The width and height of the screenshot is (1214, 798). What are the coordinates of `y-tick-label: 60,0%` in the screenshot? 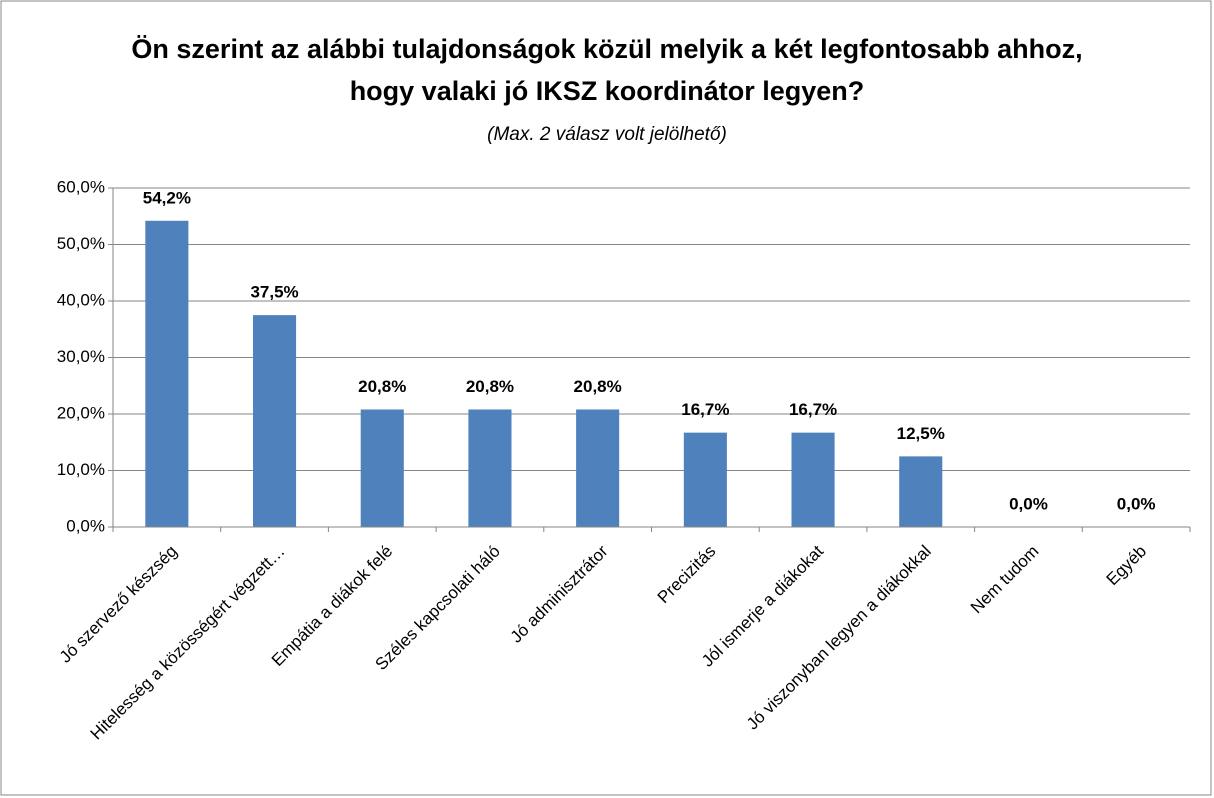 It's located at (81, 186).